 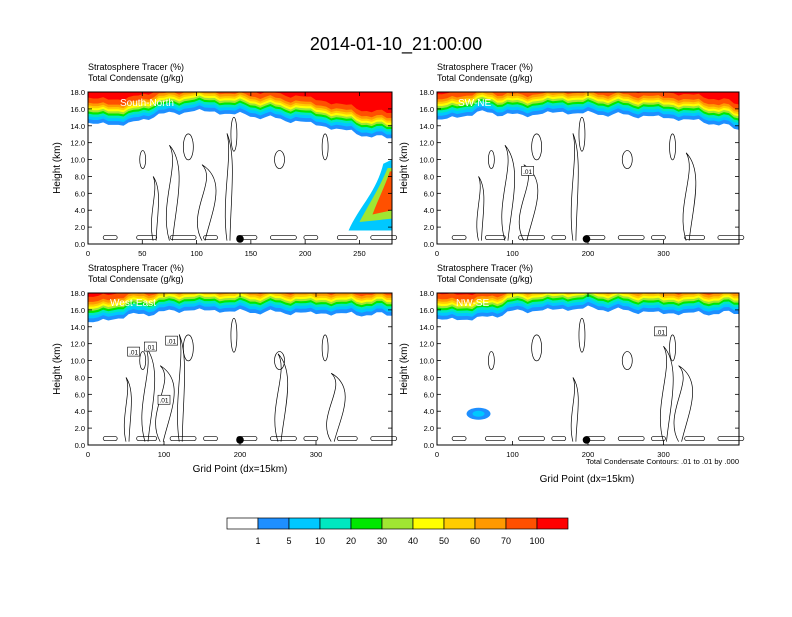 What do you see at coordinates (397, 531) in the screenshot?
I see `colorbar: 1 5 10 20 30 40 50 60 70 100` at bounding box center [397, 531].